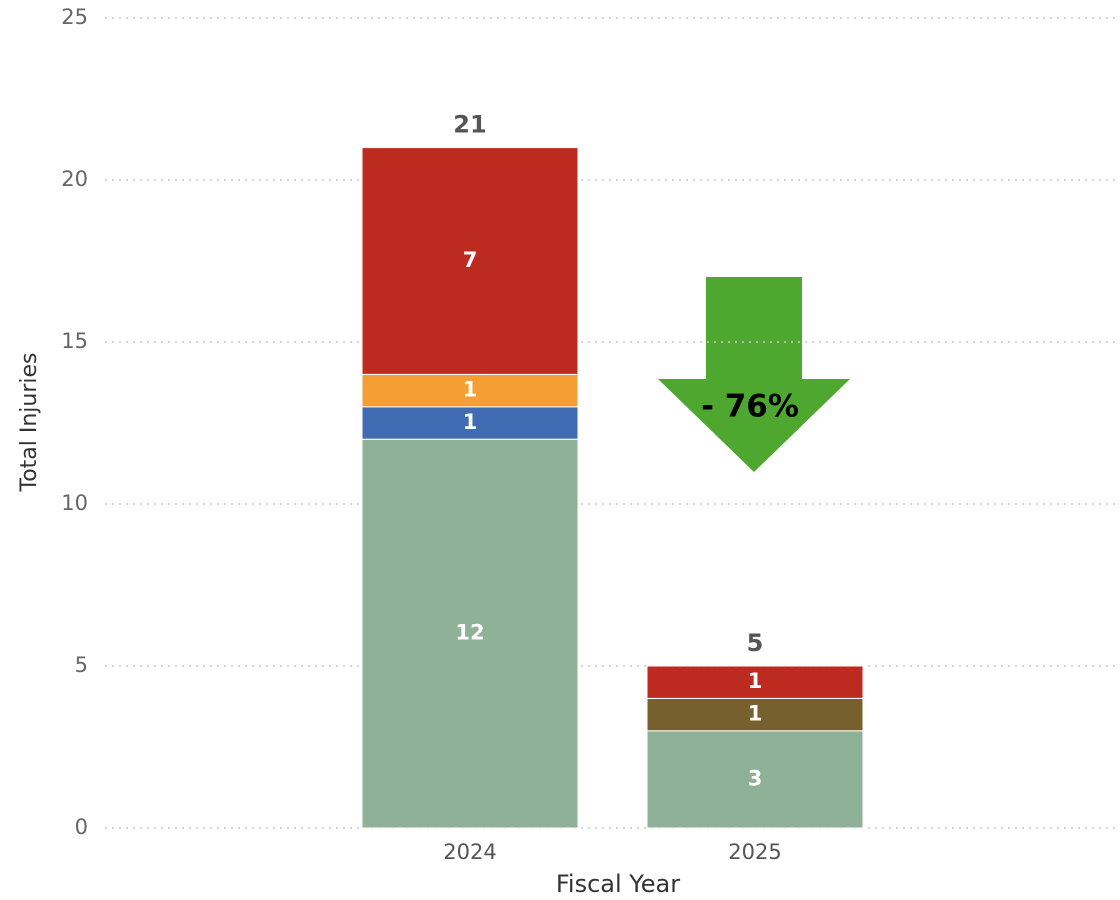  What do you see at coordinates (74, 341) in the screenshot?
I see `y-tick-label: 15` at bounding box center [74, 341].